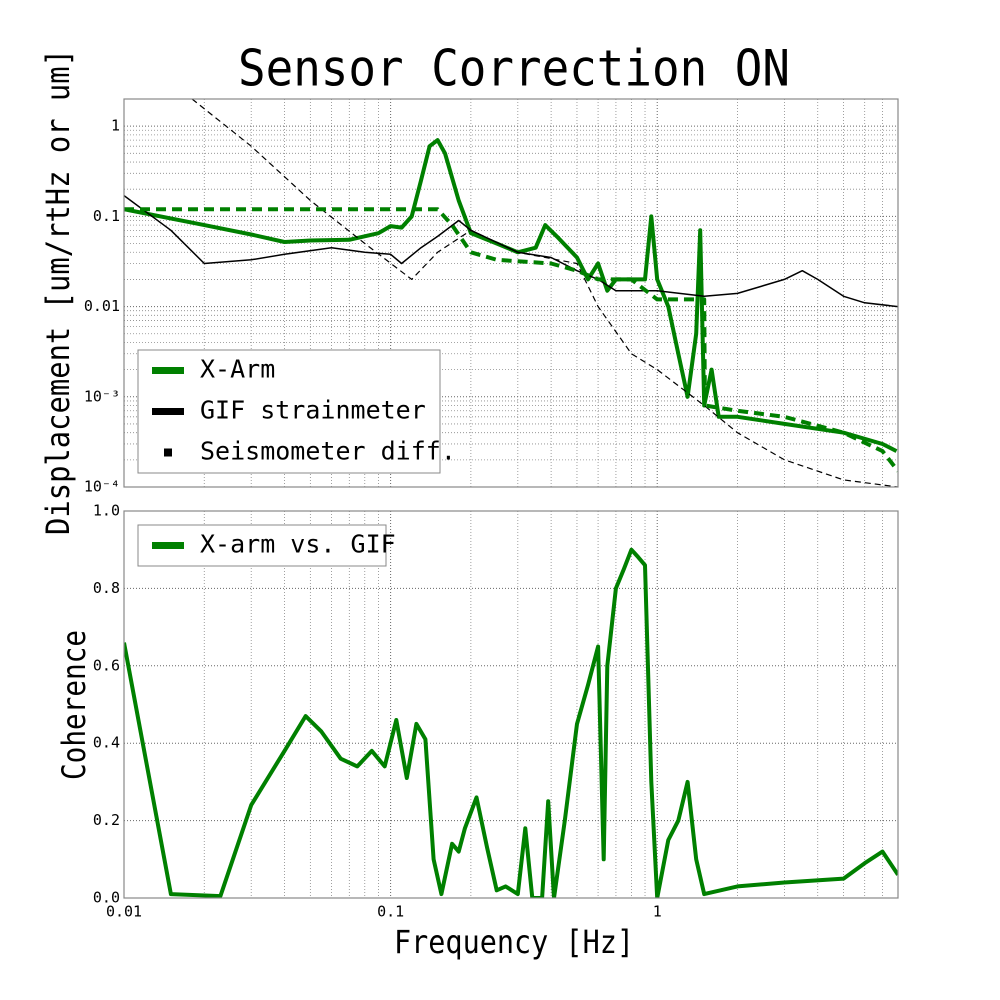 The width and height of the screenshot is (1000, 1000). Describe the element at coordinates (298, 544) in the screenshot. I see `legend-label: X-arm vs. GIF` at that location.